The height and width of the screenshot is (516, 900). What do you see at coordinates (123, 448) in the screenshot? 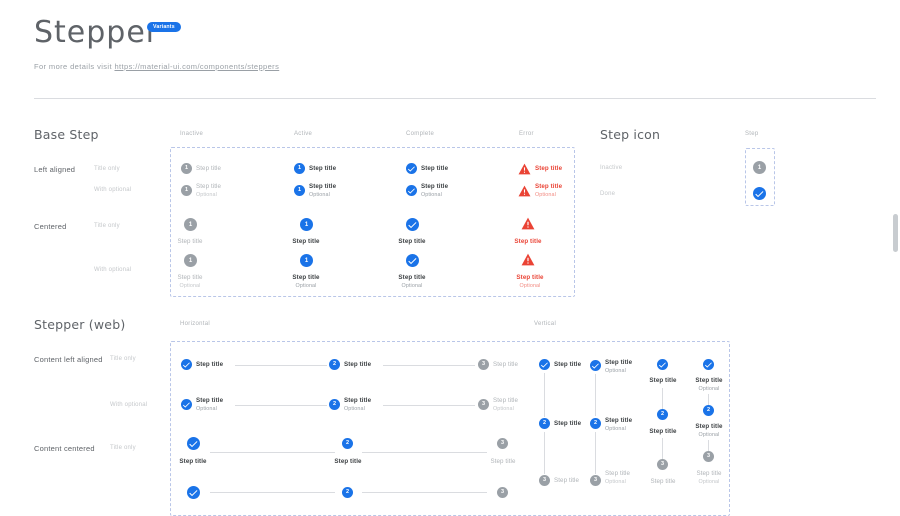
I see `row-sub-title-only-4: Title only` at bounding box center [123, 448].